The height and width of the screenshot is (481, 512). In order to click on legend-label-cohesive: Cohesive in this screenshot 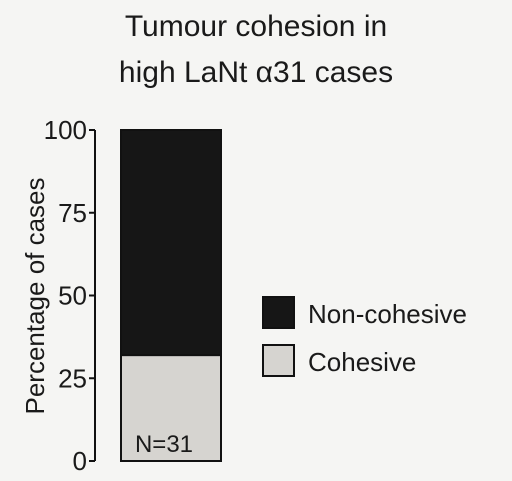, I will do `click(362, 362)`.